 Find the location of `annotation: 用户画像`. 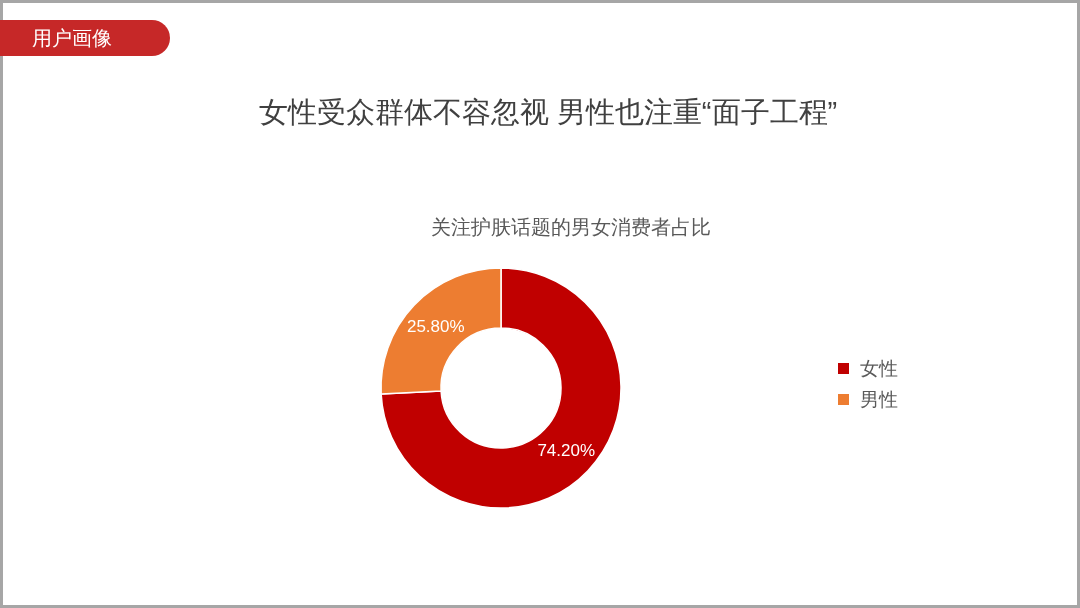

annotation: 用户画像 is located at coordinates (85, 38).